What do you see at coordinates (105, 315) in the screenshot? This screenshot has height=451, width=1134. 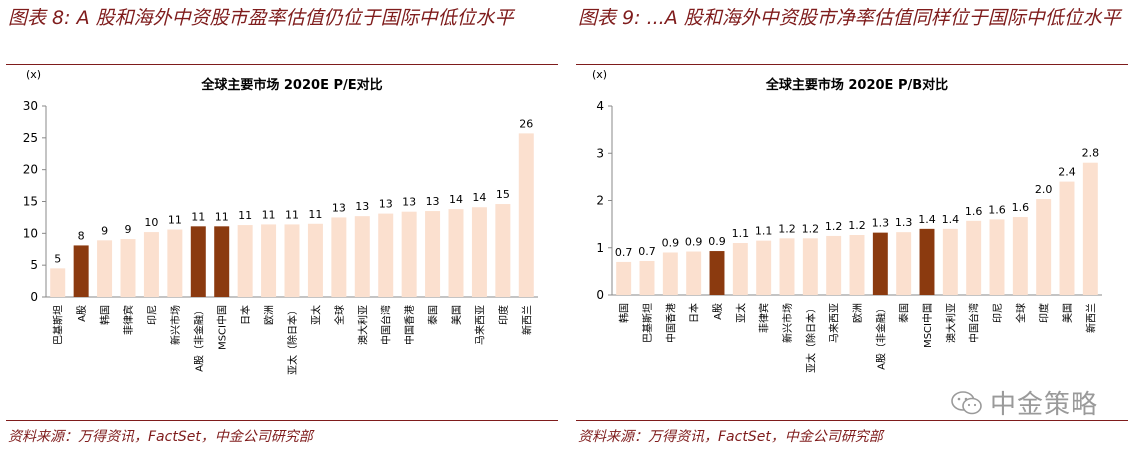 I see `x-tick-label: 韩国` at bounding box center [105, 315].